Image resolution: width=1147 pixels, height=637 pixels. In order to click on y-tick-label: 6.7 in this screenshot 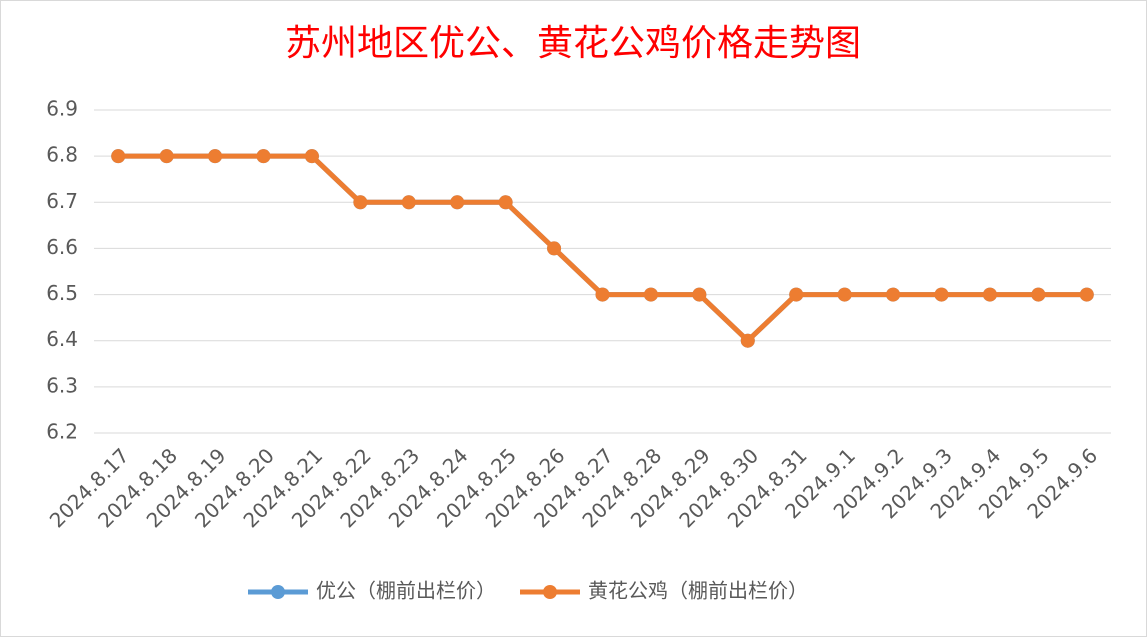, I will do `click(62, 201)`.